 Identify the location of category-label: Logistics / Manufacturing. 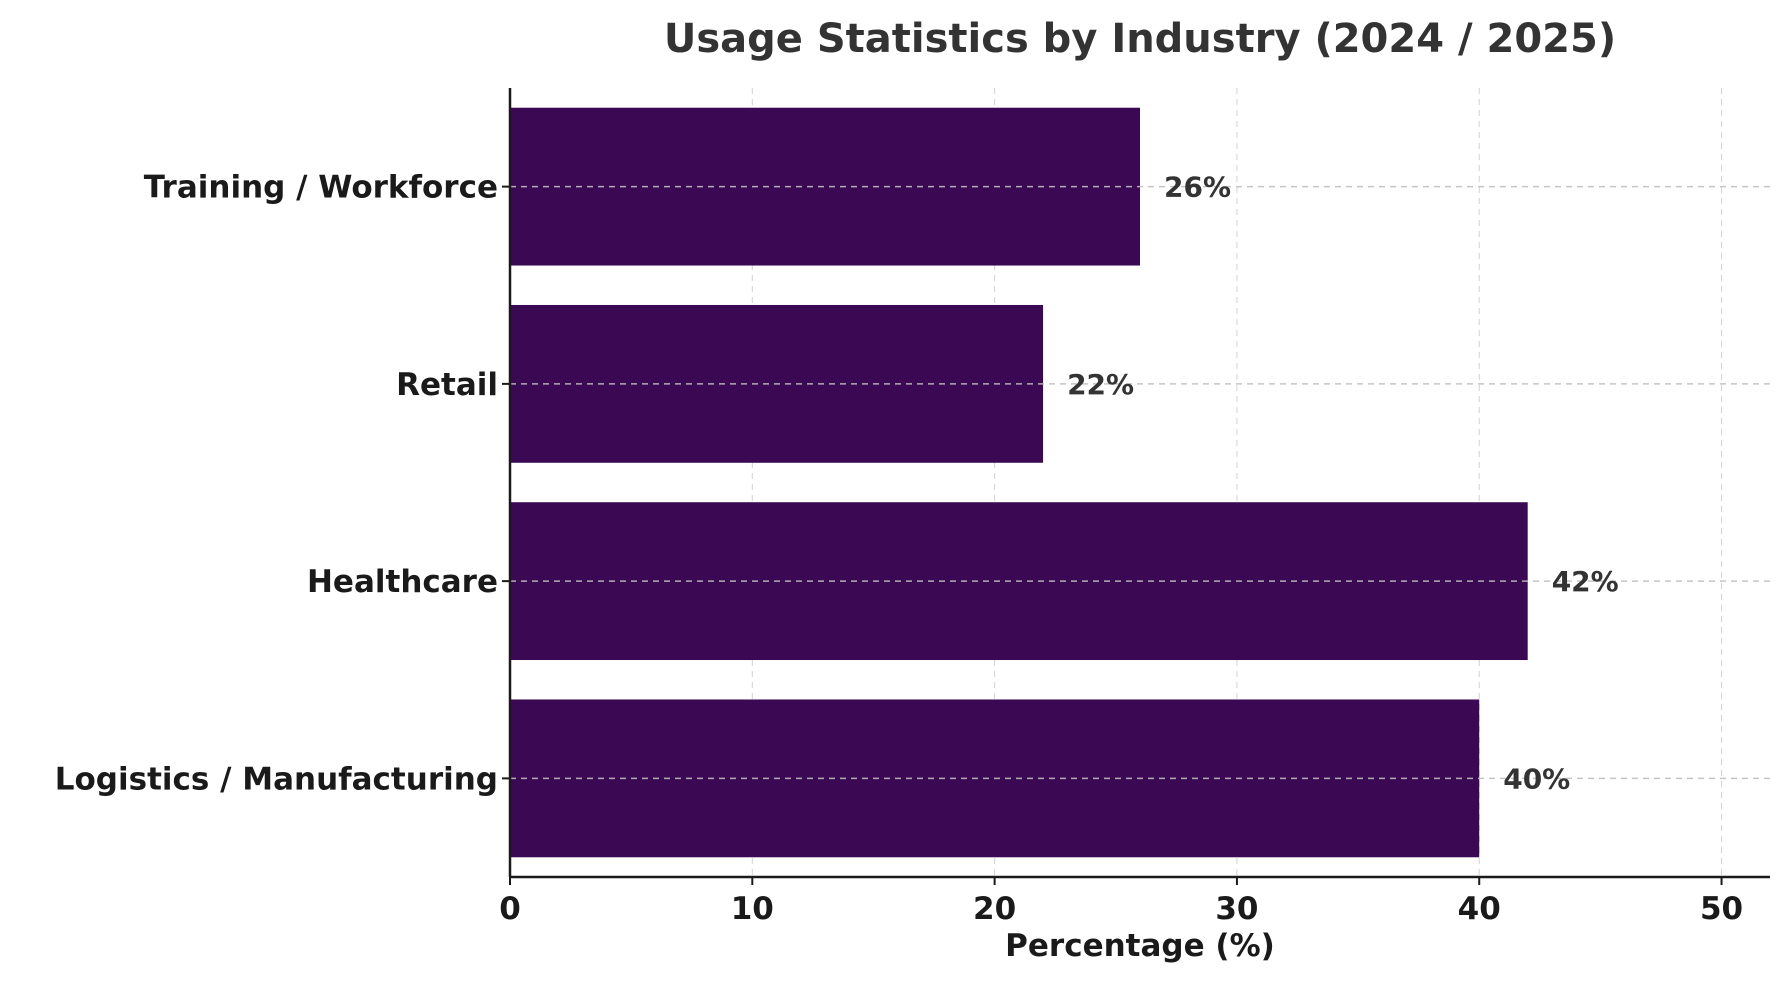
(276, 779).